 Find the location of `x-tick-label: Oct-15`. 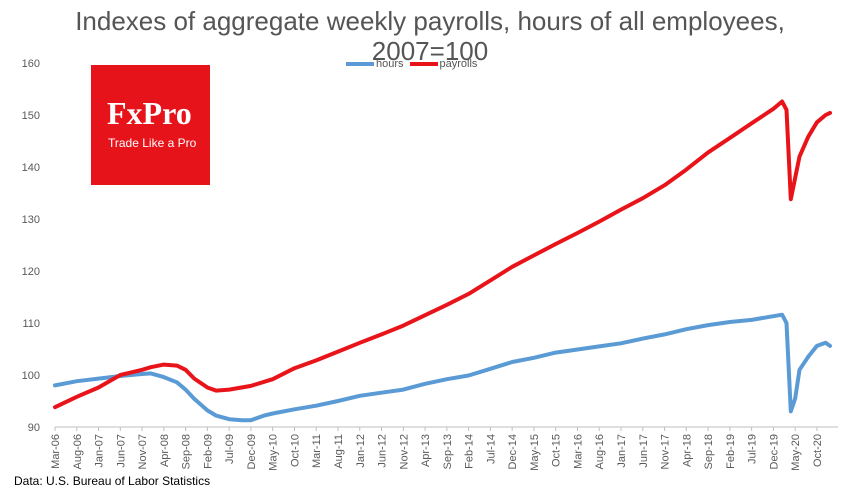

x-tick-label: Oct-15 is located at coordinates (557, 450).